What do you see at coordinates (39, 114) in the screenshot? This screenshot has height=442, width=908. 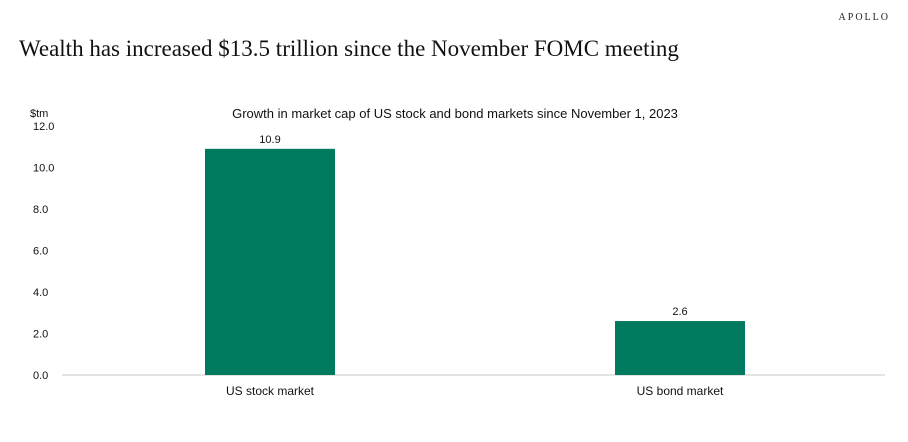 I see `y-axis-unit-label: $tm` at bounding box center [39, 114].